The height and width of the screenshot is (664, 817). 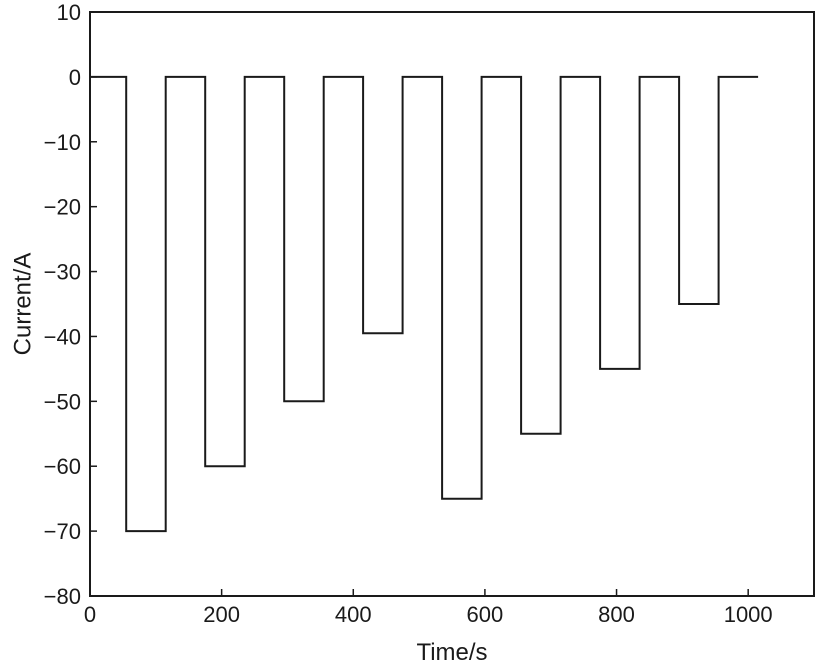 What do you see at coordinates (428, 614) in the screenshot?
I see `x-axis-tick-labels: 0 200 400 600 800 1000` at bounding box center [428, 614].